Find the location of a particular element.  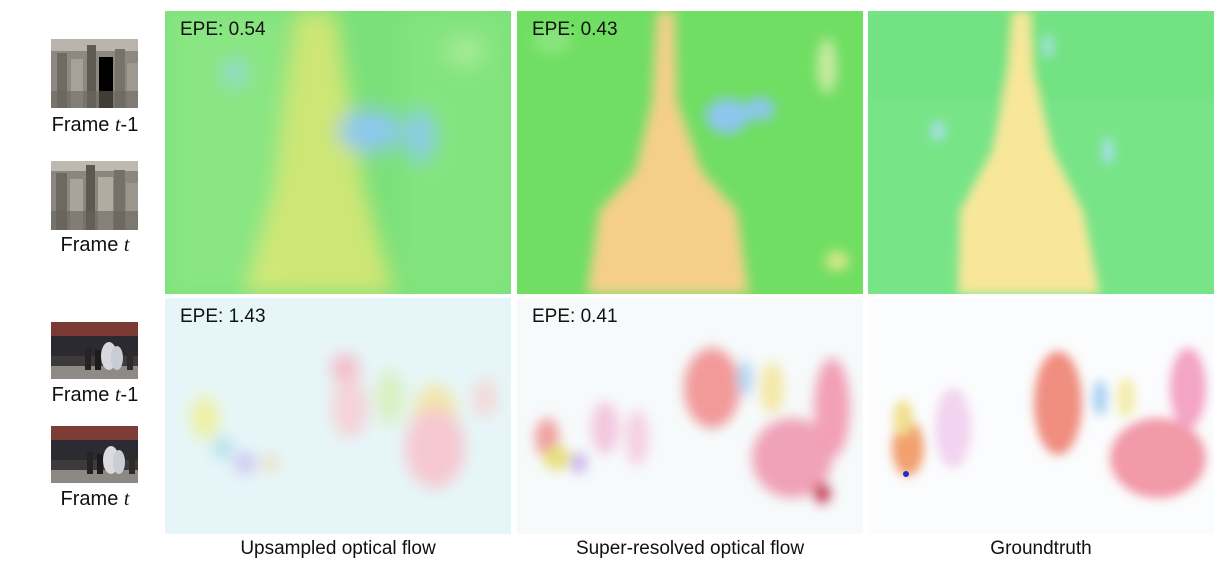

row2-upsampled-epe: EPE: 1.43 is located at coordinates (223, 316).